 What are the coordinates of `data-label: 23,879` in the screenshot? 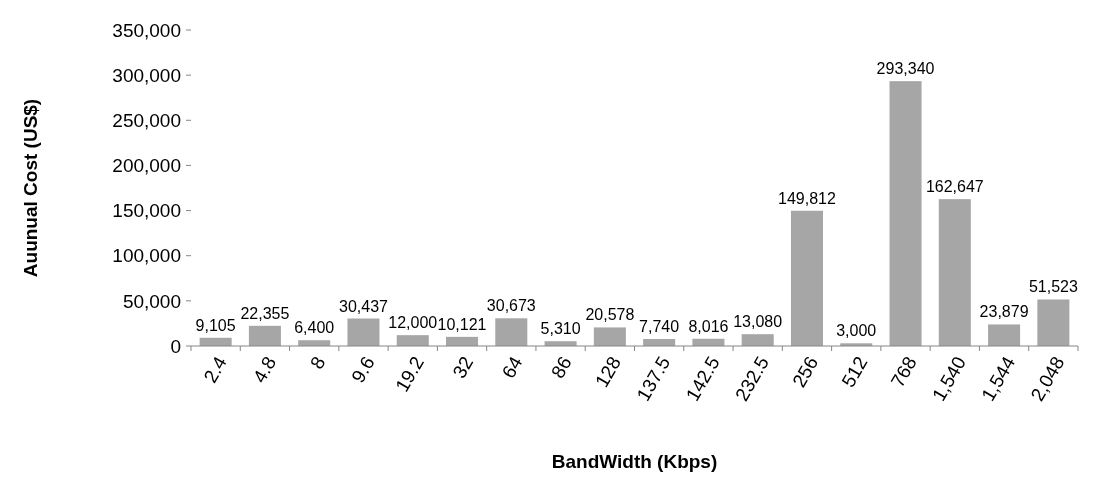 It's located at (1004, 312).